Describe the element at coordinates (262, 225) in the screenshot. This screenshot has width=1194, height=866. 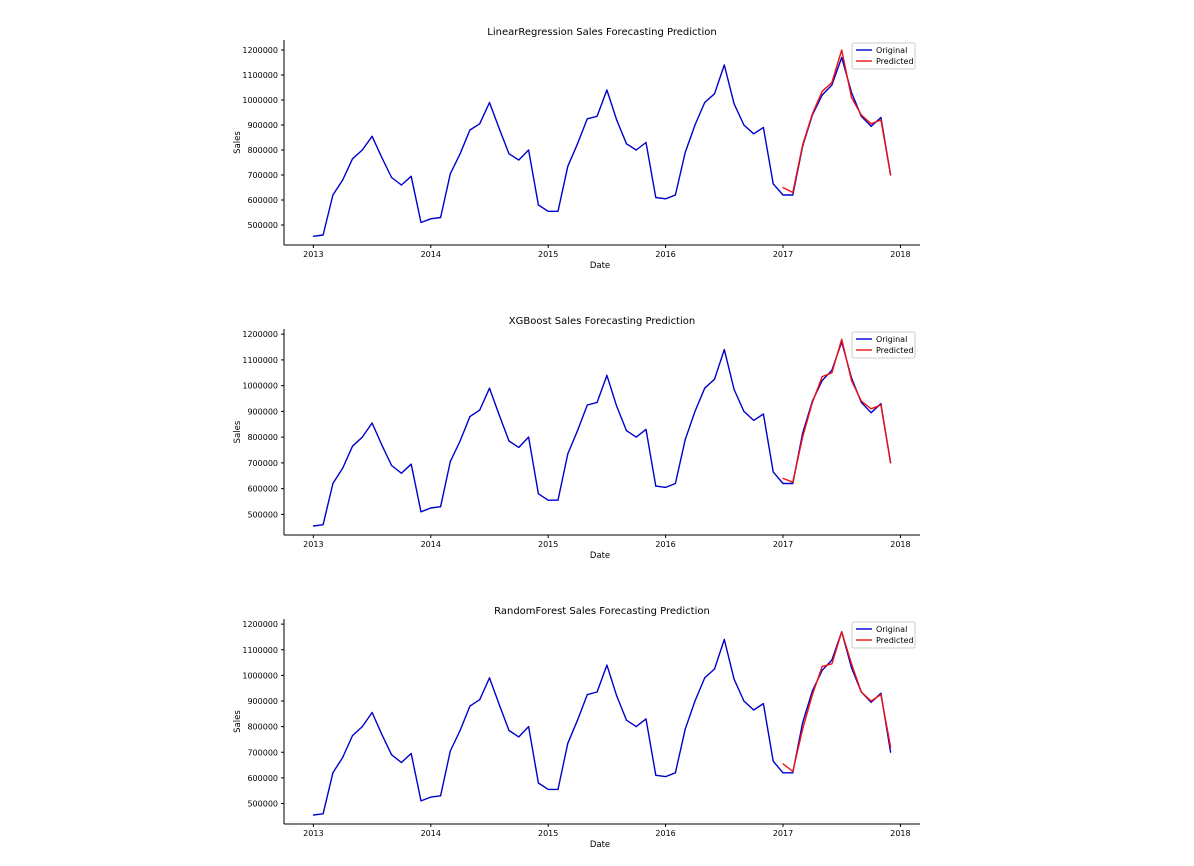
I see `y-tick-label: 500000` at that location.